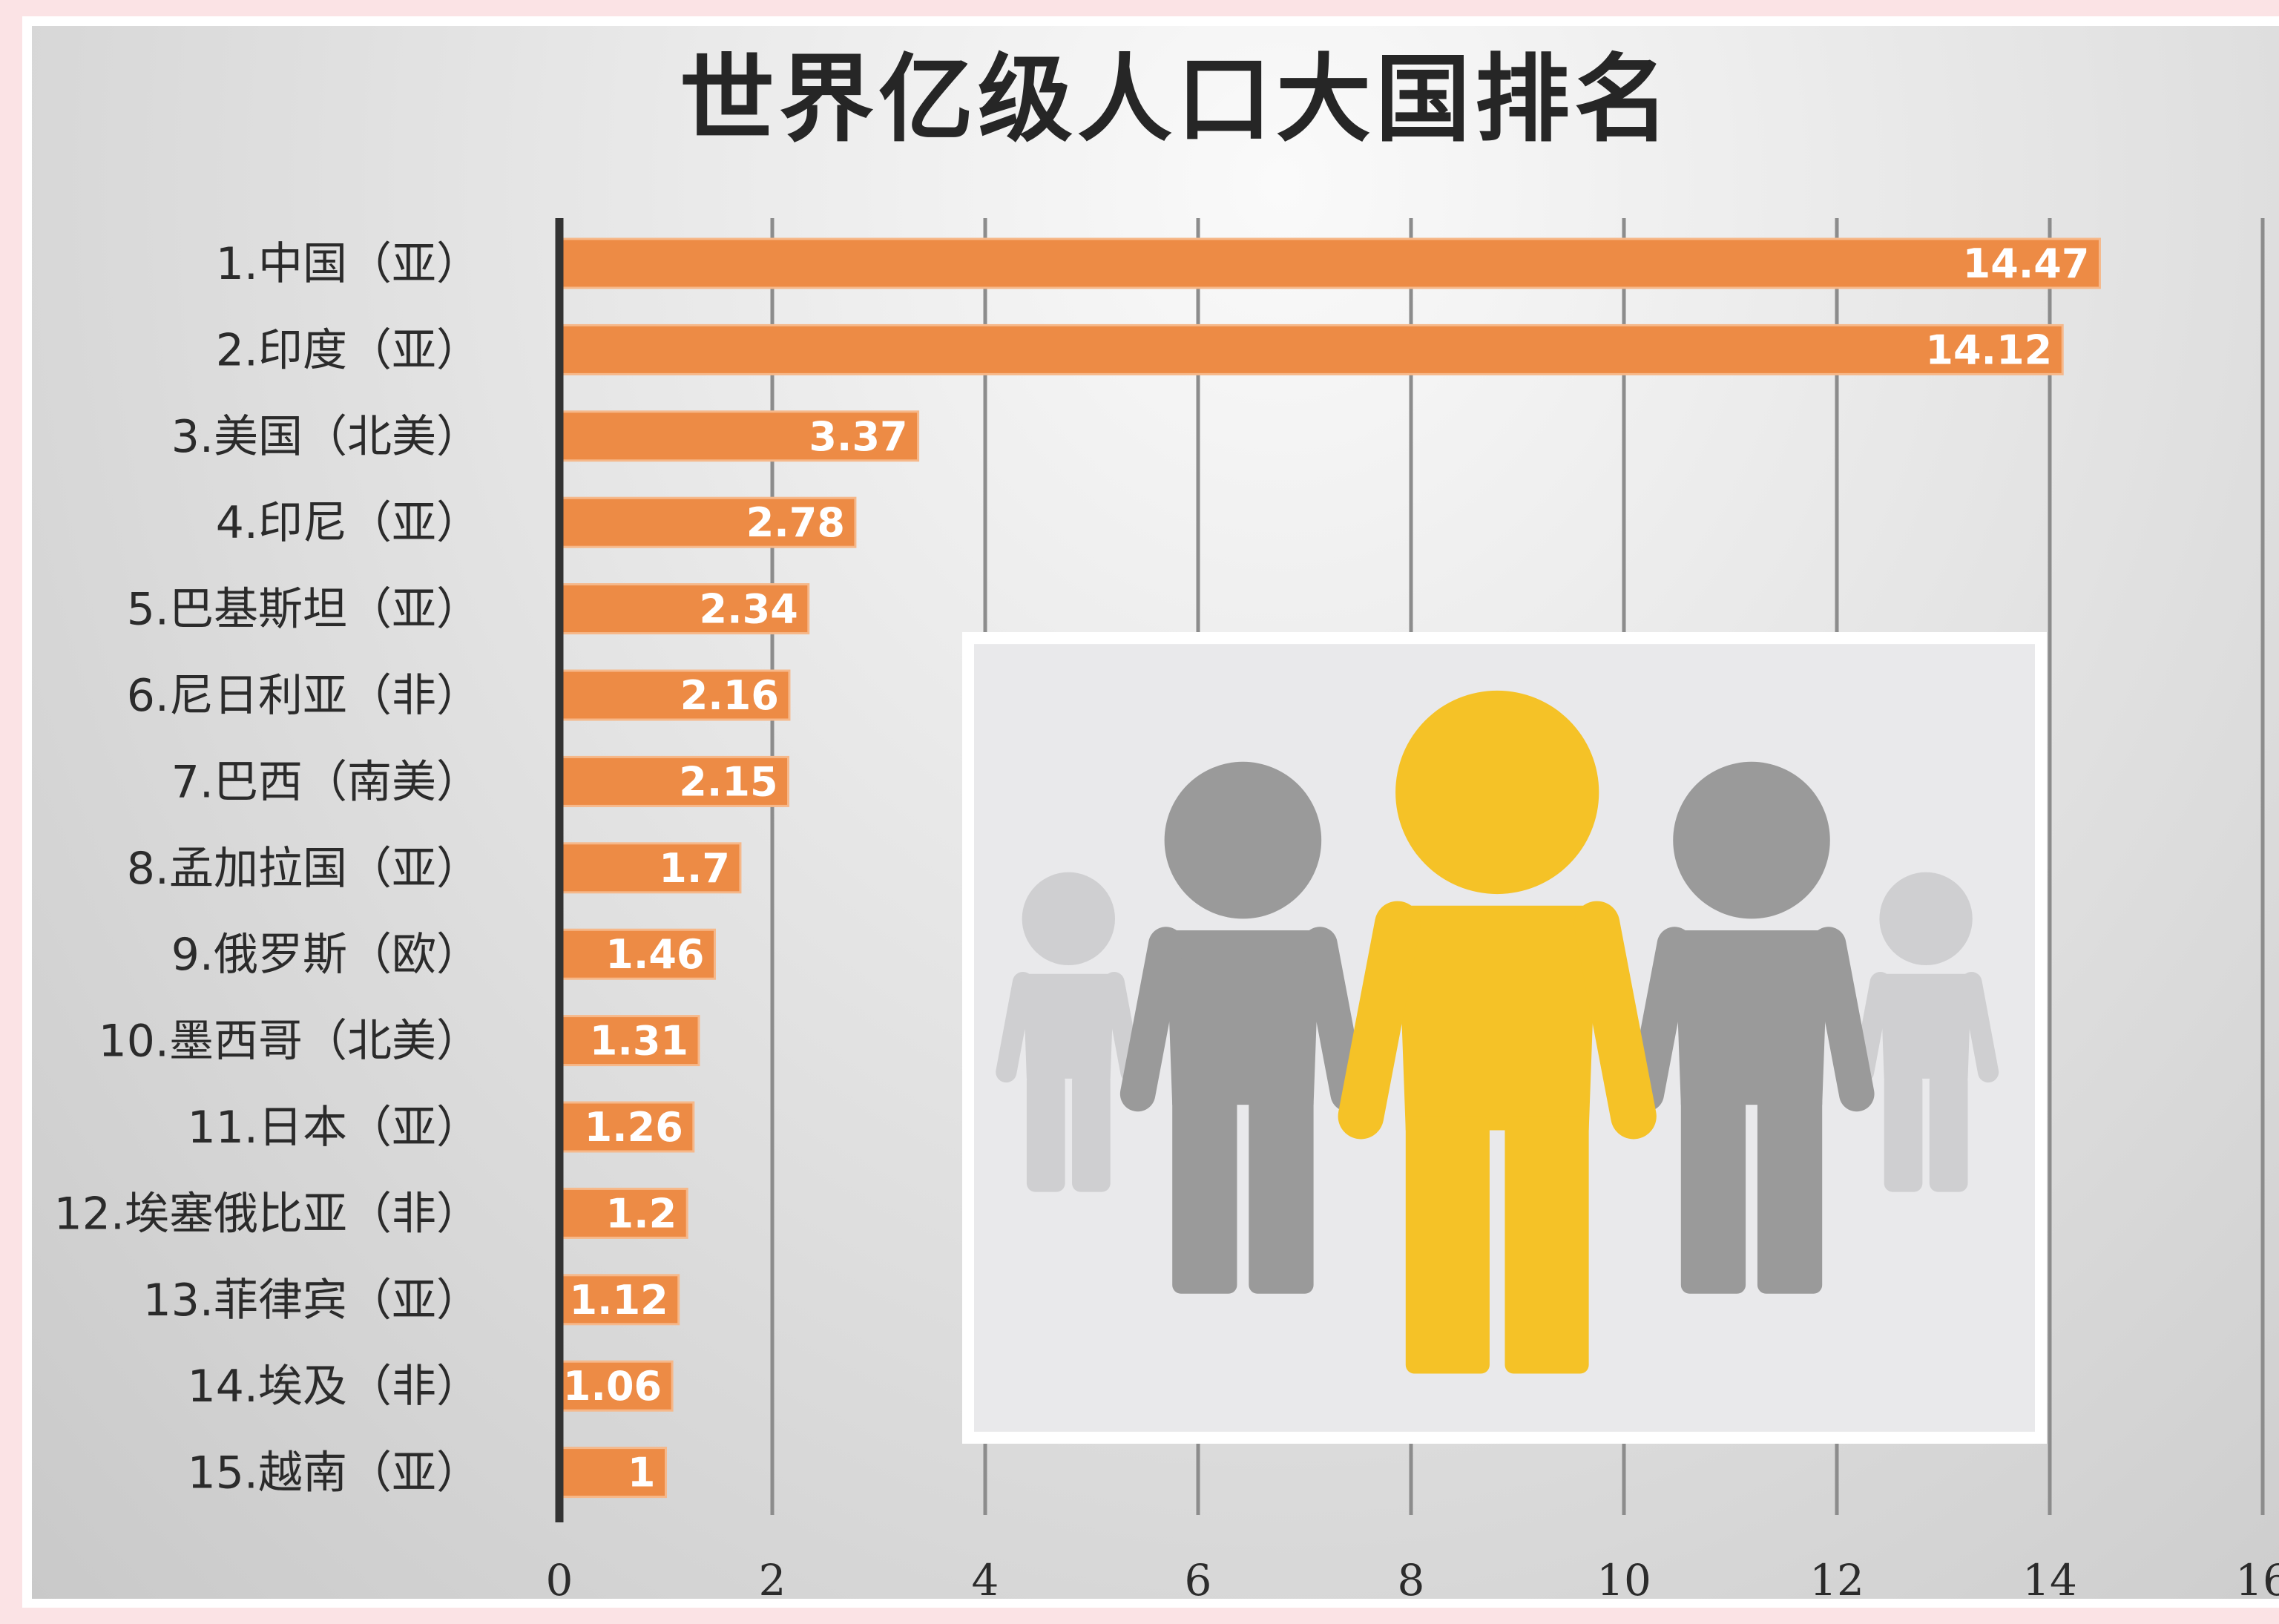  What do you see at coordinates (654, 955) in the screenshot?
I see `value-label: 1.46` at bounding box center [654, 955].